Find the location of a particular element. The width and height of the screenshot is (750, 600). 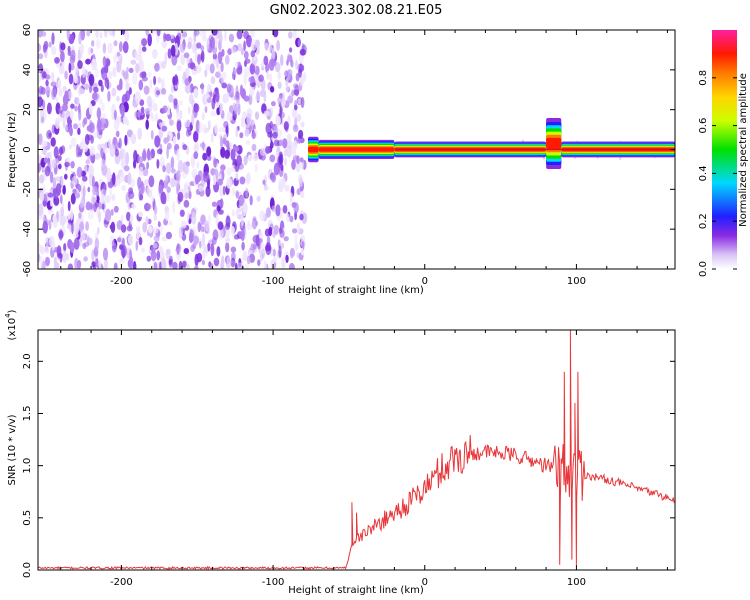

x-tick-label: 0 is located at coordinates (425, 281).